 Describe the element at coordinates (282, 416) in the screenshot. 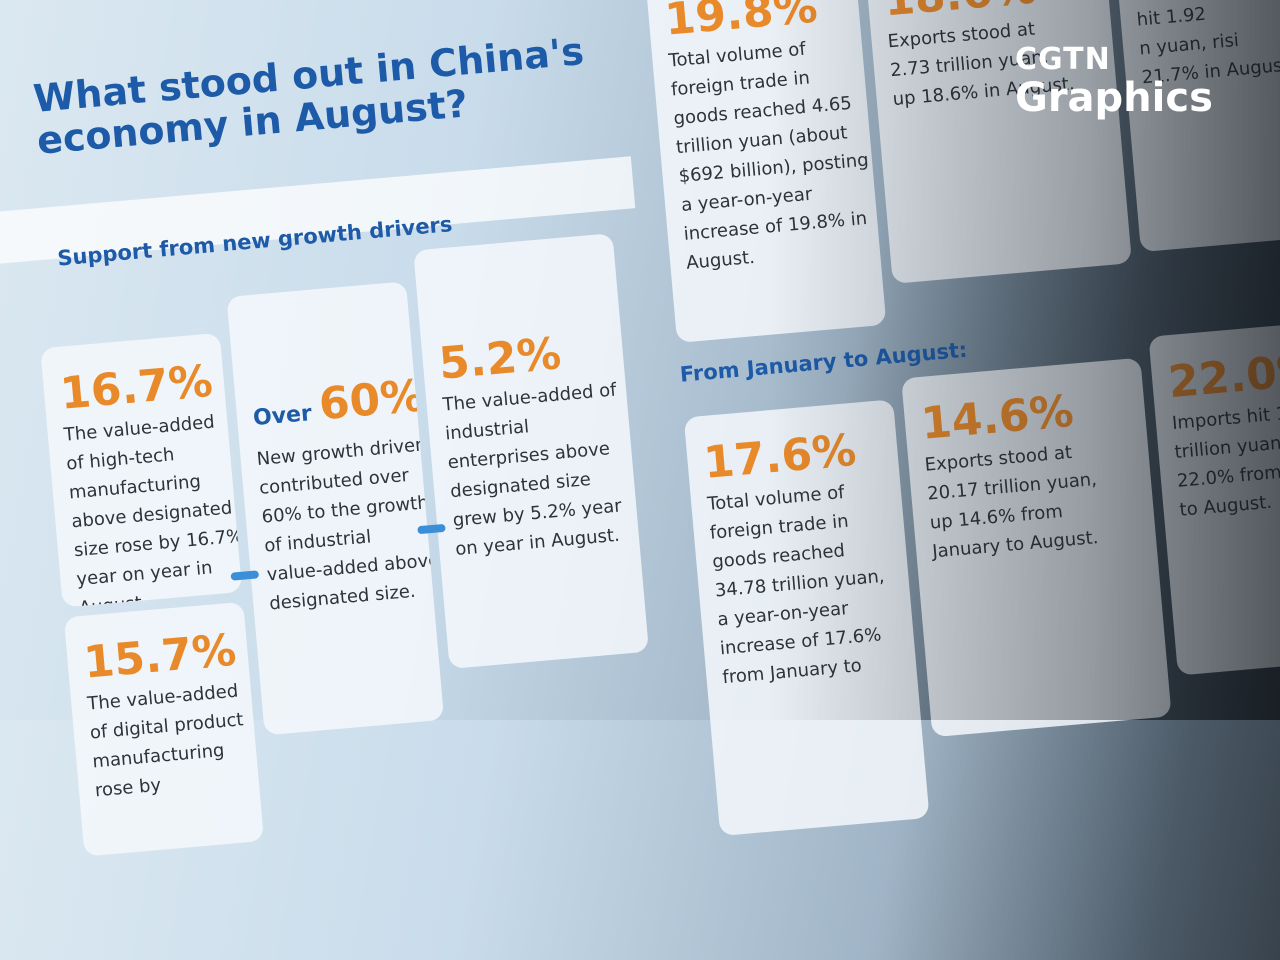

I see `stat-prefix: Over` at that location.